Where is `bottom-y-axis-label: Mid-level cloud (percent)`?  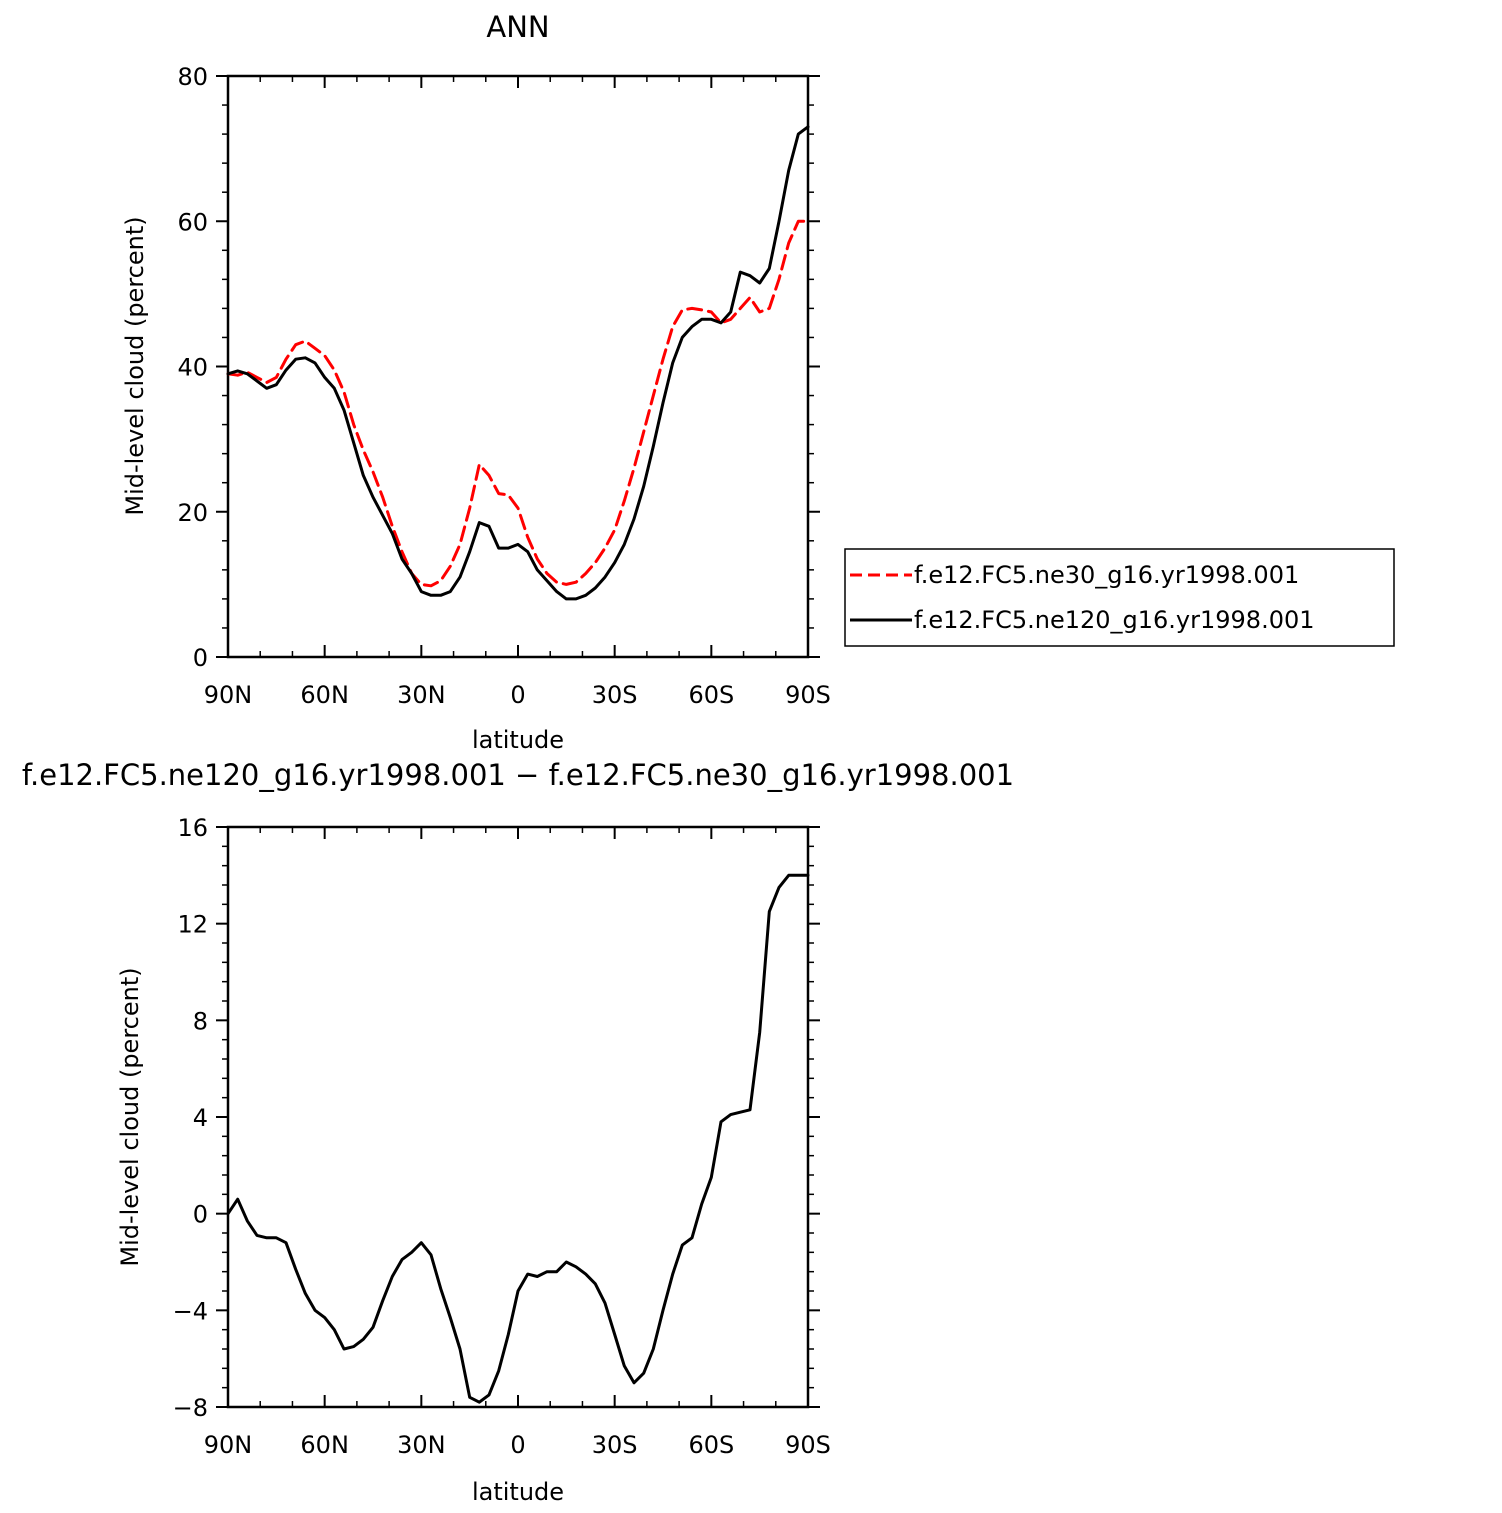
bottom-y-axis-label: Mid-level cloud (percent) is located at coordinates (130, 1116).